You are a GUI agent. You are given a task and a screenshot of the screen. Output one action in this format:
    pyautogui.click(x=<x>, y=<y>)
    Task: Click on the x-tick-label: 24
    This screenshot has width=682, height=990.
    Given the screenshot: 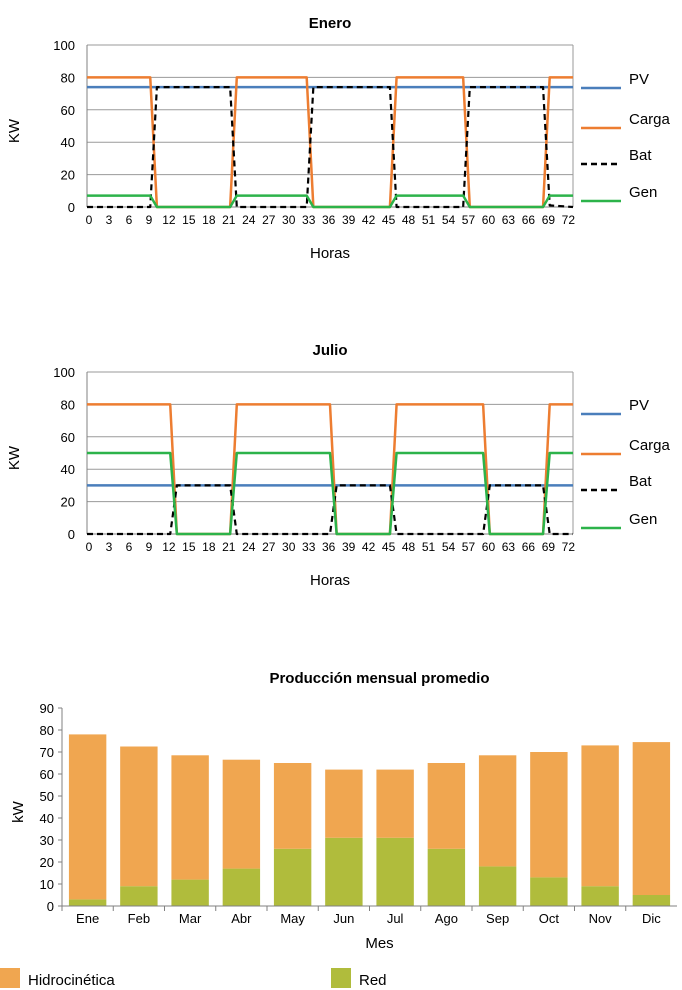 What is the action you would take?
    pyautogui.click(x=249, y=547)
    